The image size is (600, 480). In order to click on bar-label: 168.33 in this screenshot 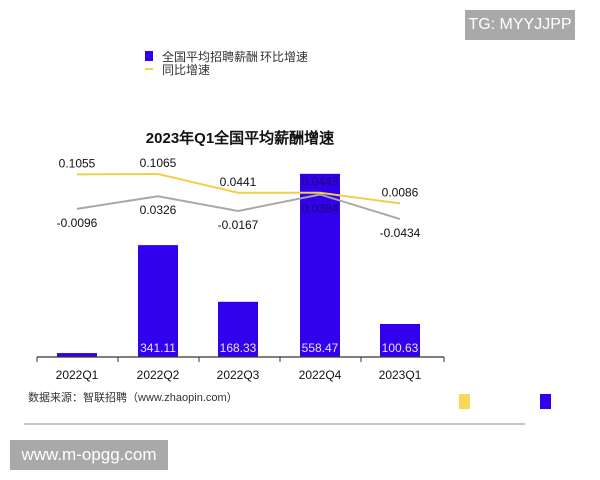, I will do `click(238, 348)`.